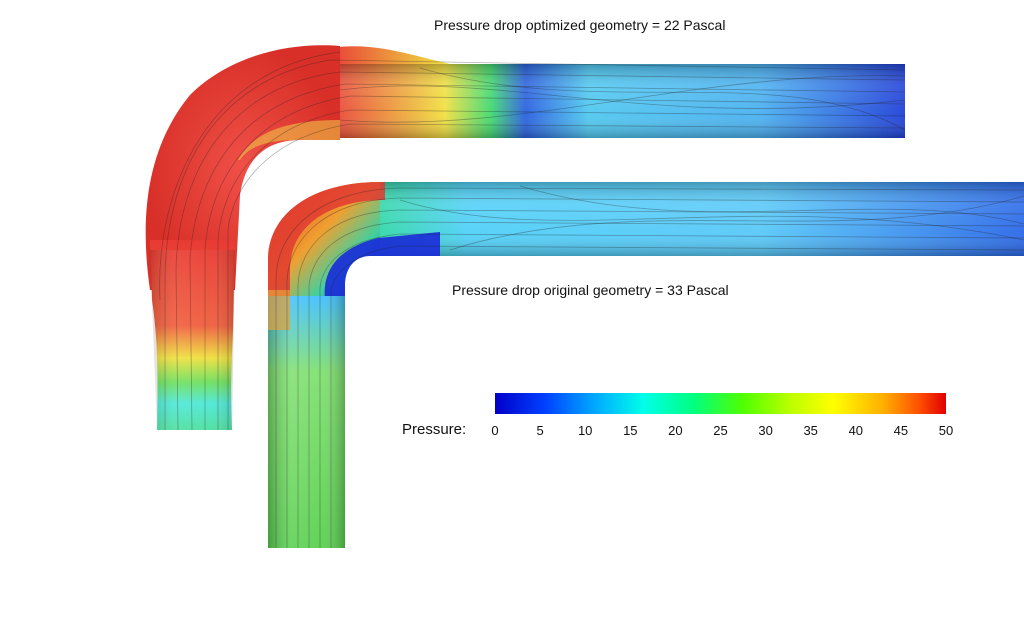 This screenshot has width=1024, height=626. Describe the element at coordinates (946, 430) in the screenshot. I see `legend-tick-label: 50` at that location.